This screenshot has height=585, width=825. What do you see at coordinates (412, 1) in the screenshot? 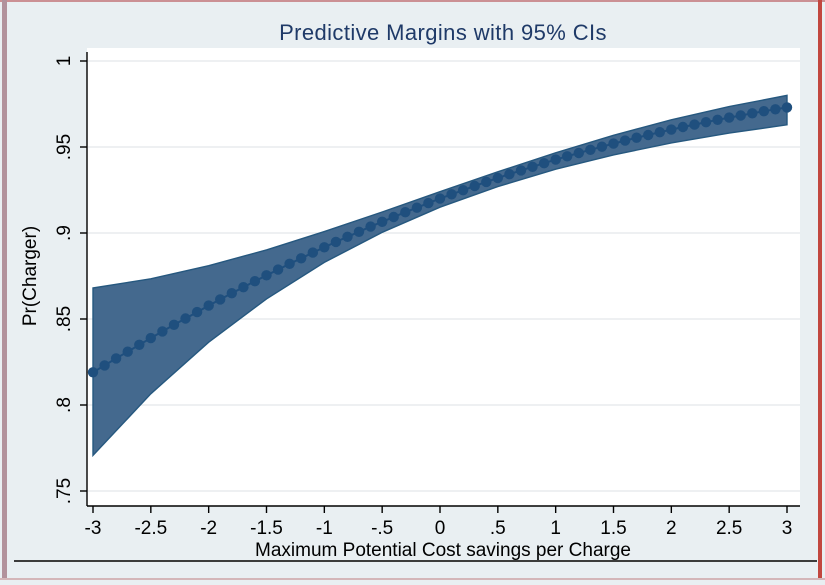
I see `window-border-top` at bounding box center [412, 1].